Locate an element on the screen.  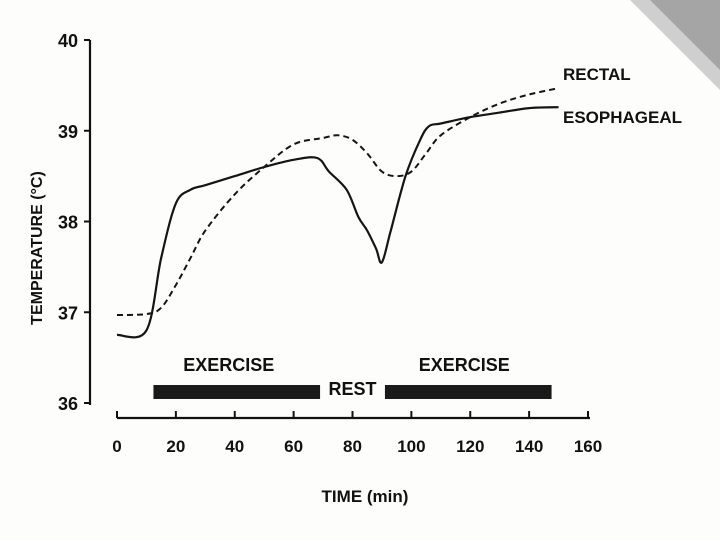
x-tick-label: 100 is located at coordinates (411, 446).